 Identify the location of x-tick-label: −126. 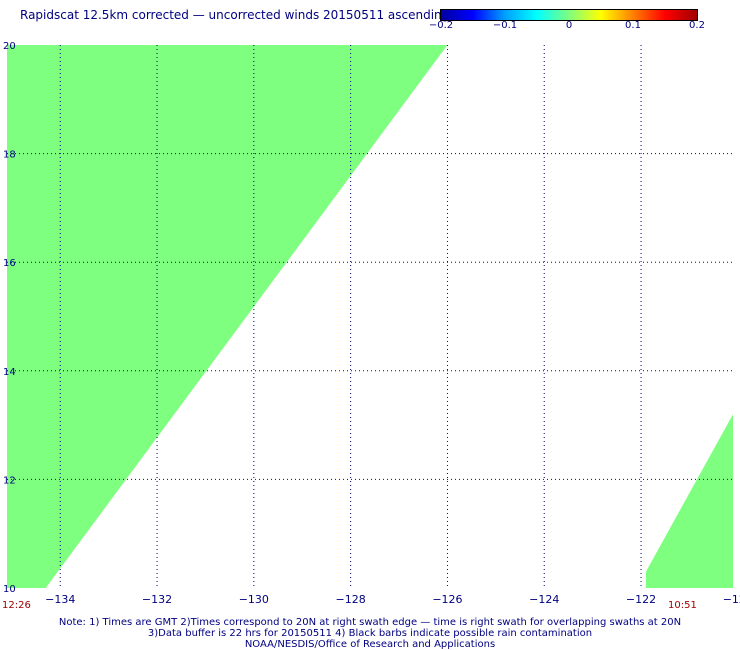
(447, 599).